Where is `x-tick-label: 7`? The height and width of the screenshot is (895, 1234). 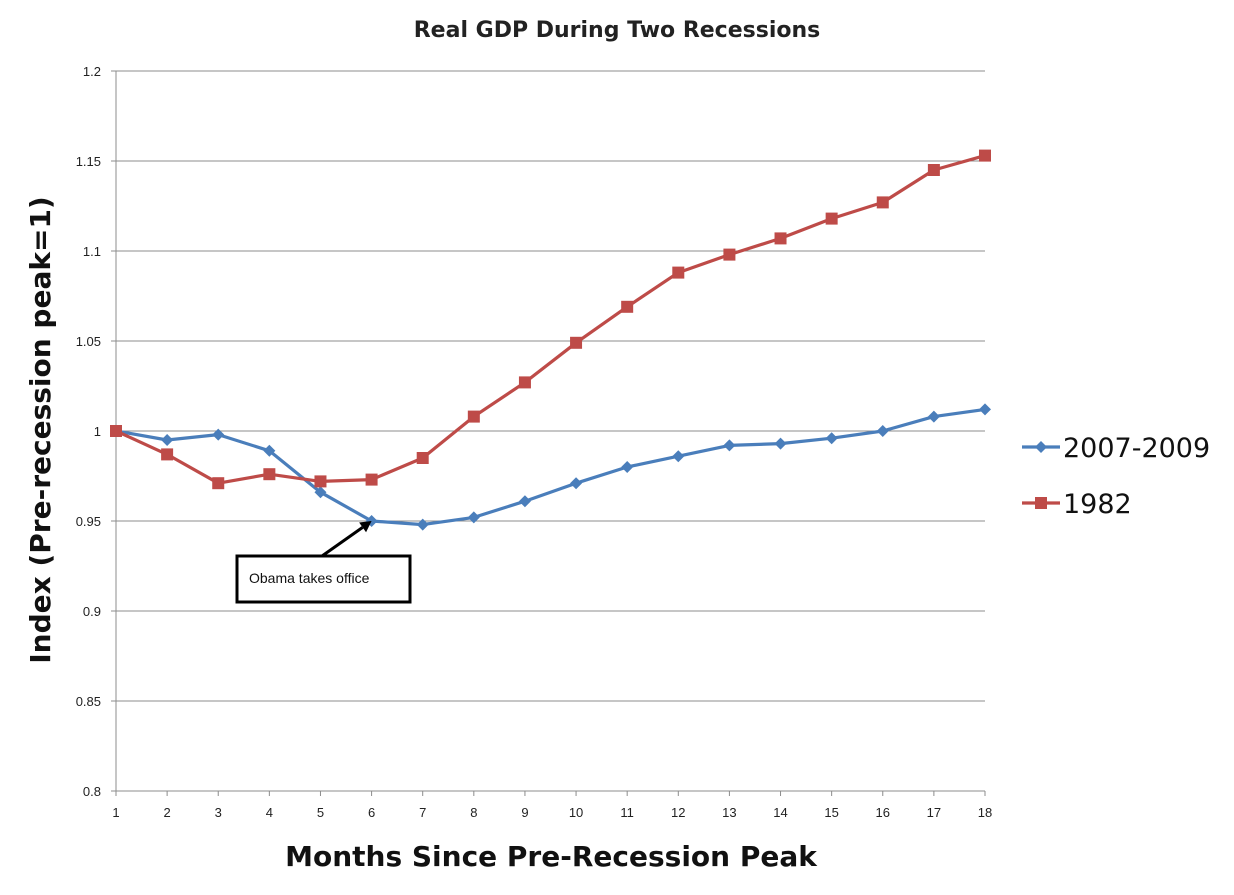
x-tick-label: 7 is located at coordinates (422, 812).